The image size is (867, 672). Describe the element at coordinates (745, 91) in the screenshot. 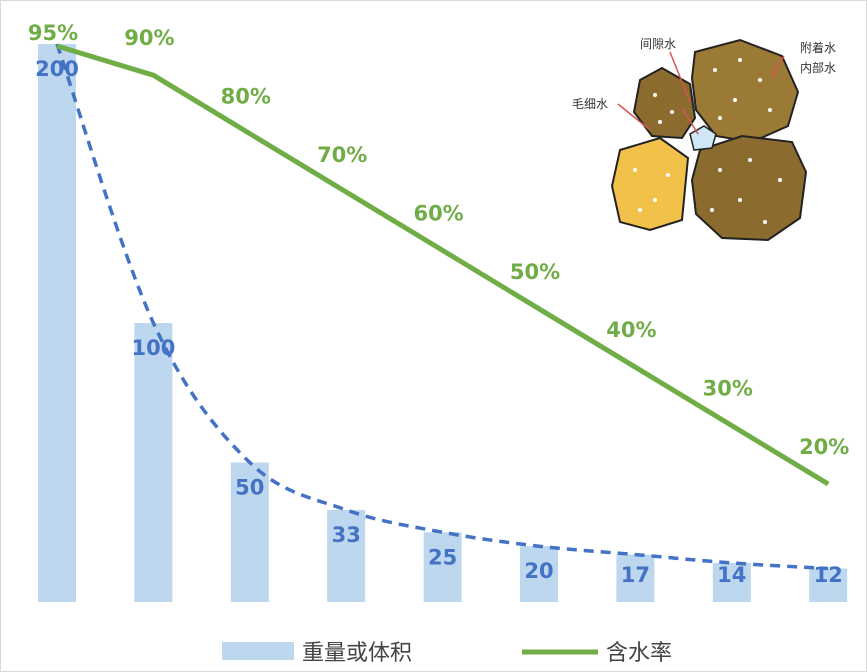

I see `particle-top-right` at that location.